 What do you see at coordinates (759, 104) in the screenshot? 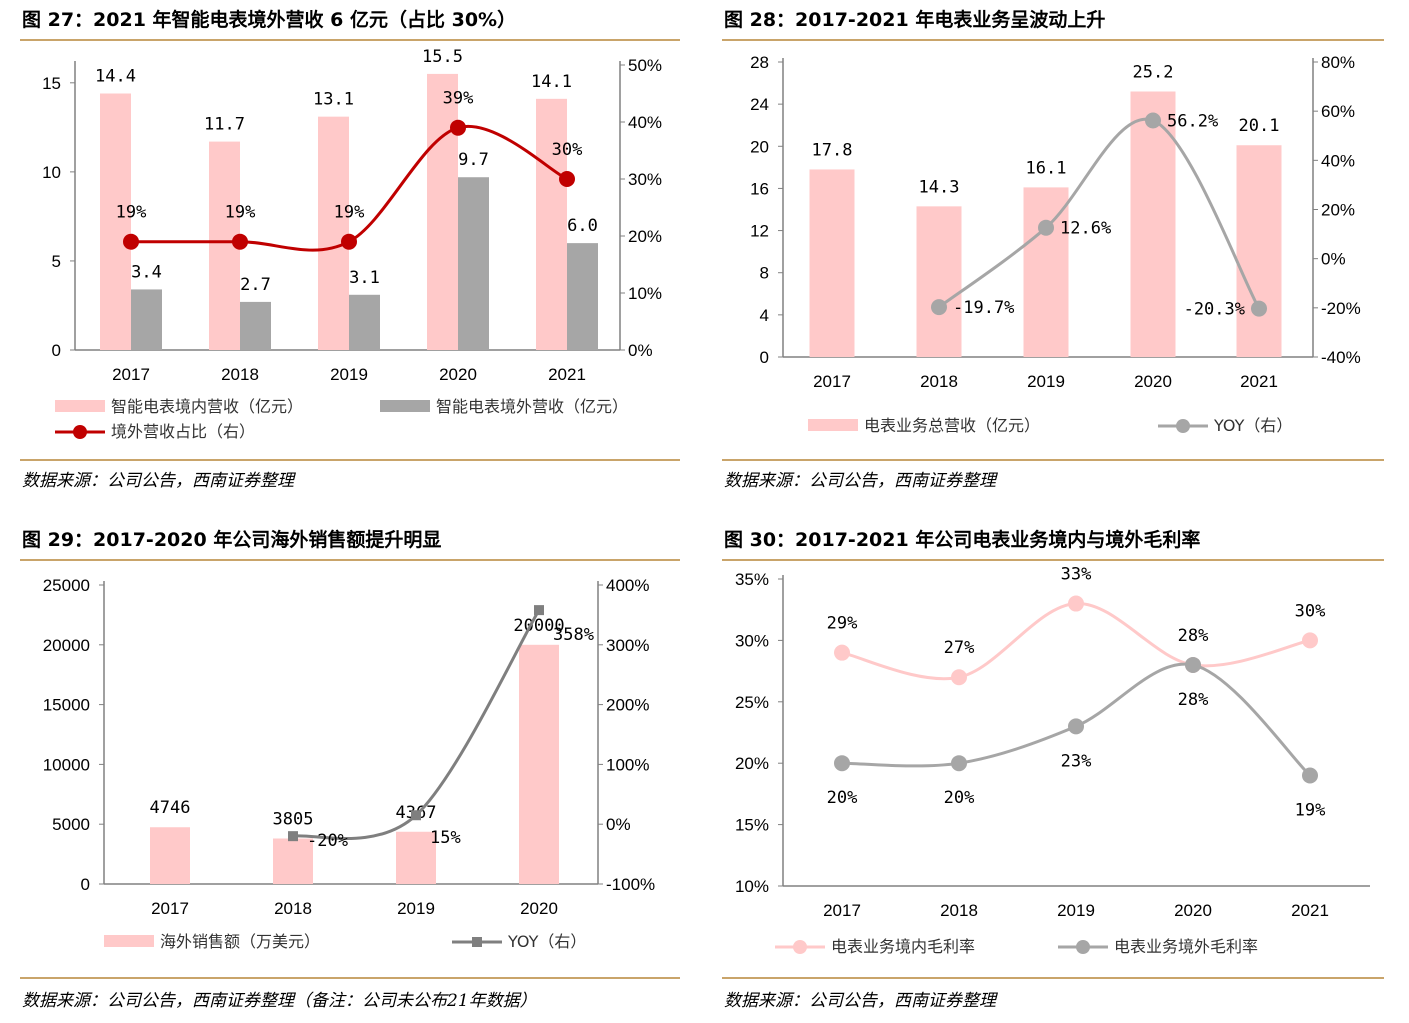
I see `y-tick-label: 24` at bounding box center [759, 104].